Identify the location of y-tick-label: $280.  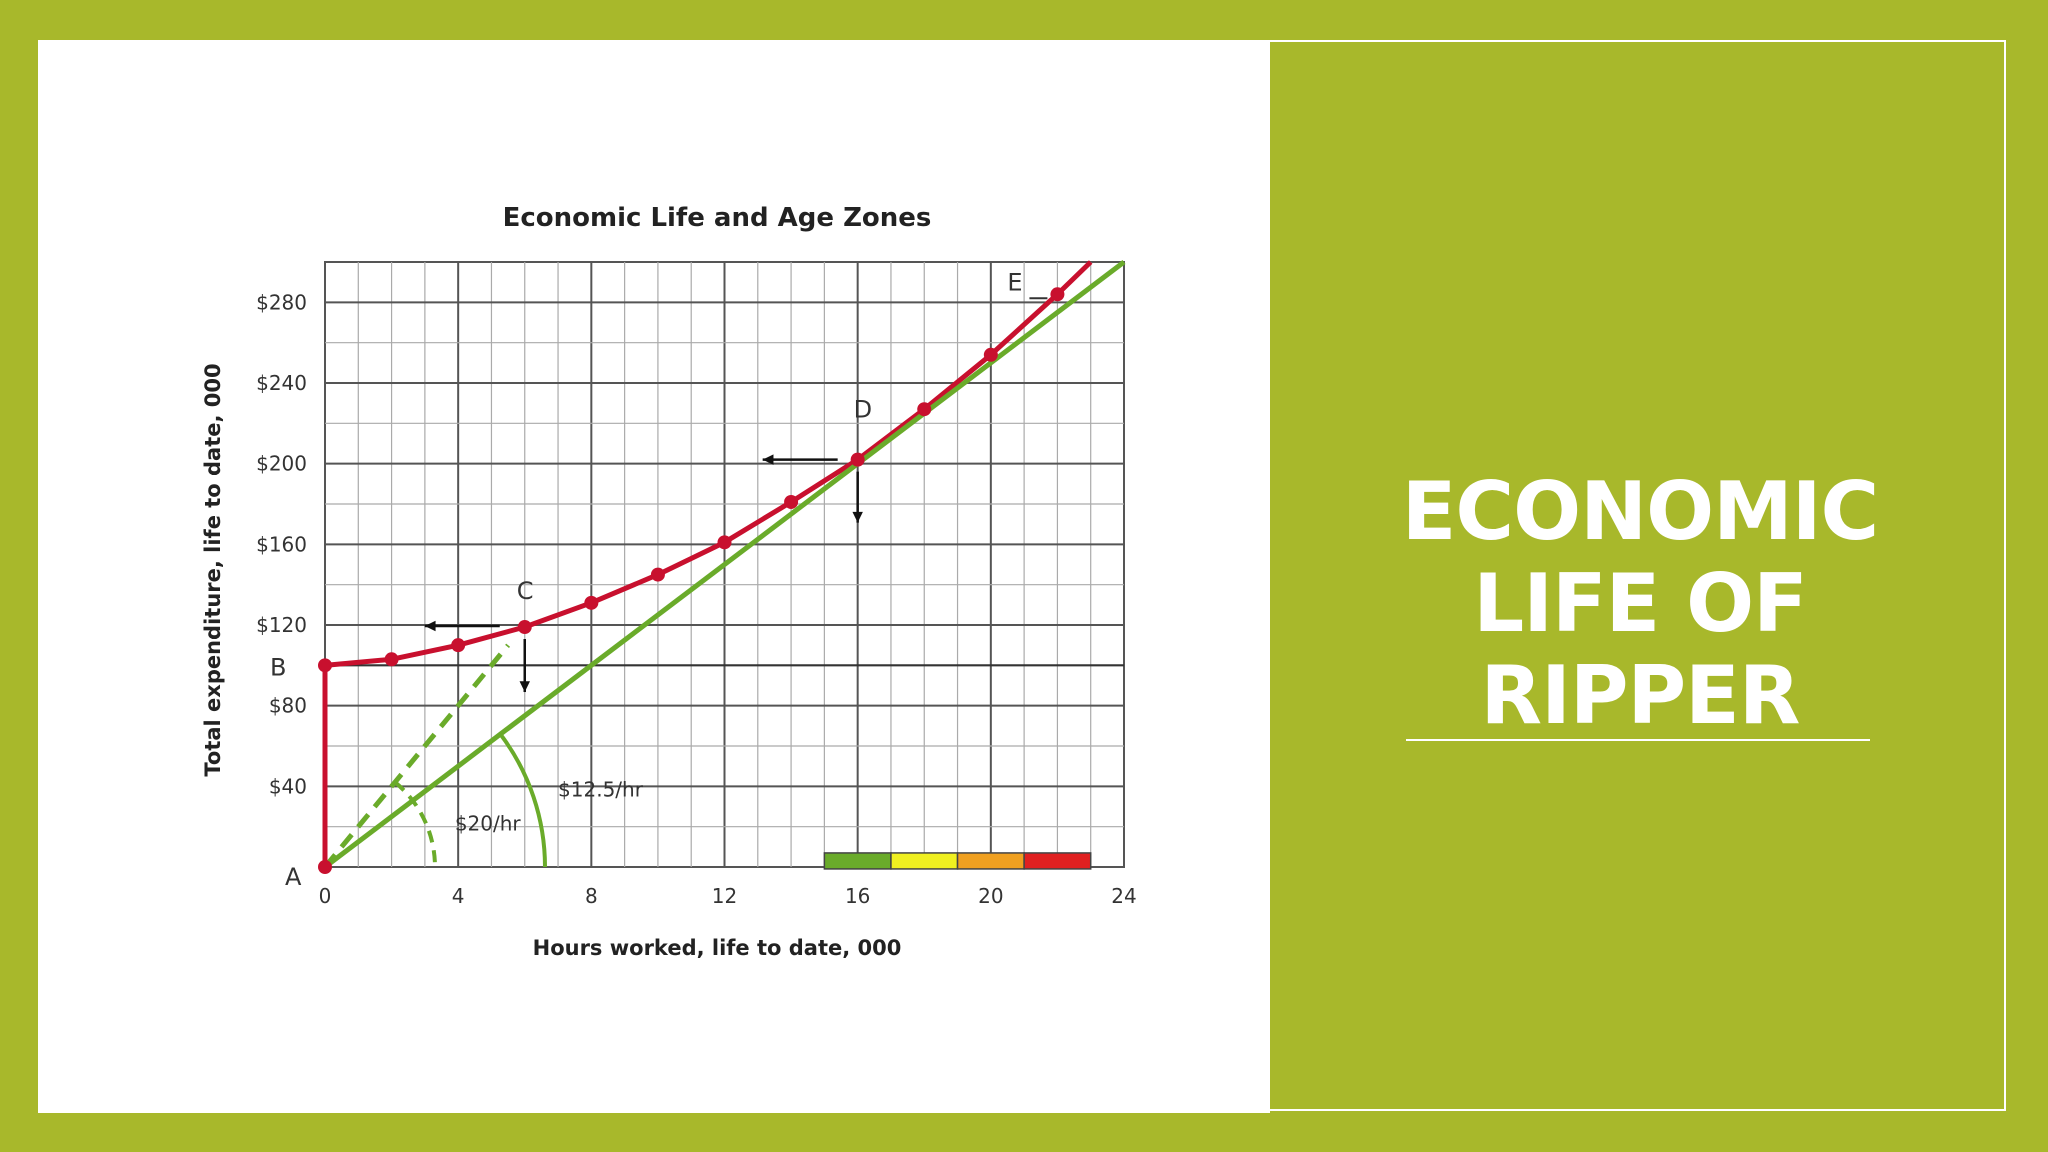
(281, 302).